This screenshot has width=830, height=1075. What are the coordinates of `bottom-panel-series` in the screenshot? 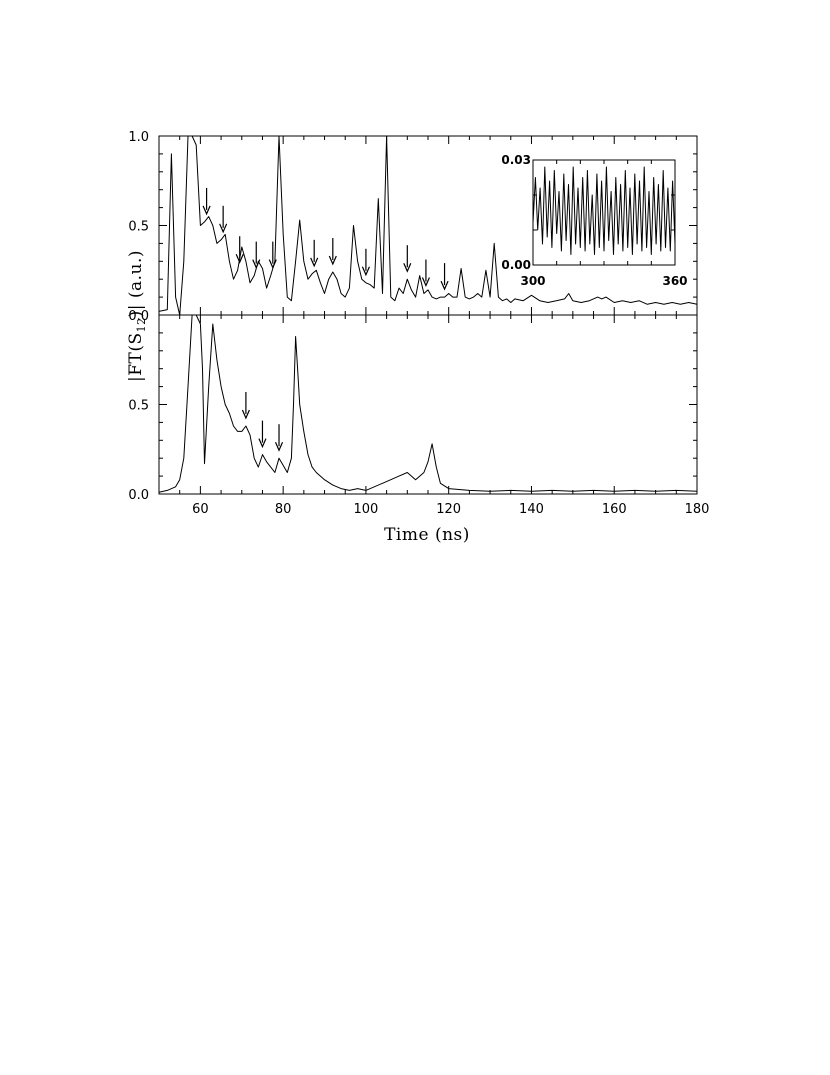 It's located at (428, 403).